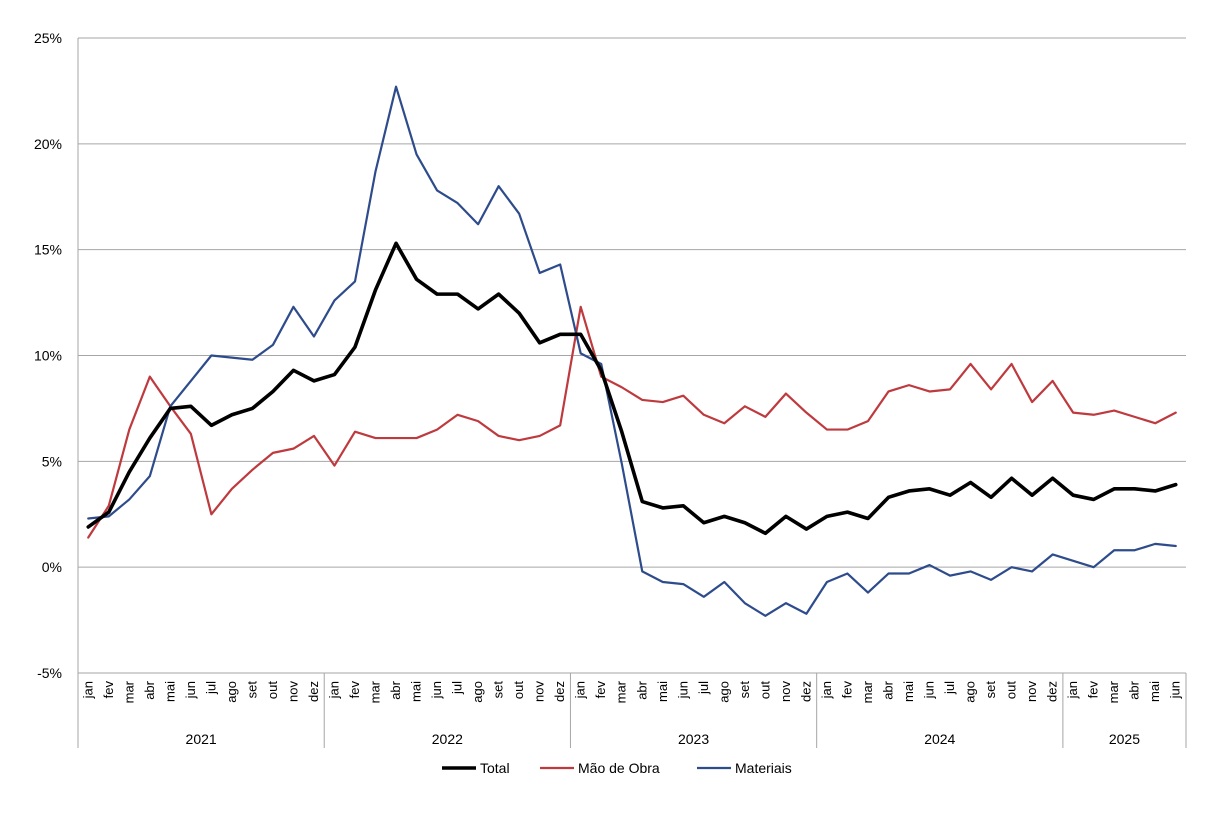 Image resolution: width=1226 pixels, height=815 pixels. Describe the element at coordinates (939, 739) in the screenshot. I see `x-year-label: 2024` at that location.